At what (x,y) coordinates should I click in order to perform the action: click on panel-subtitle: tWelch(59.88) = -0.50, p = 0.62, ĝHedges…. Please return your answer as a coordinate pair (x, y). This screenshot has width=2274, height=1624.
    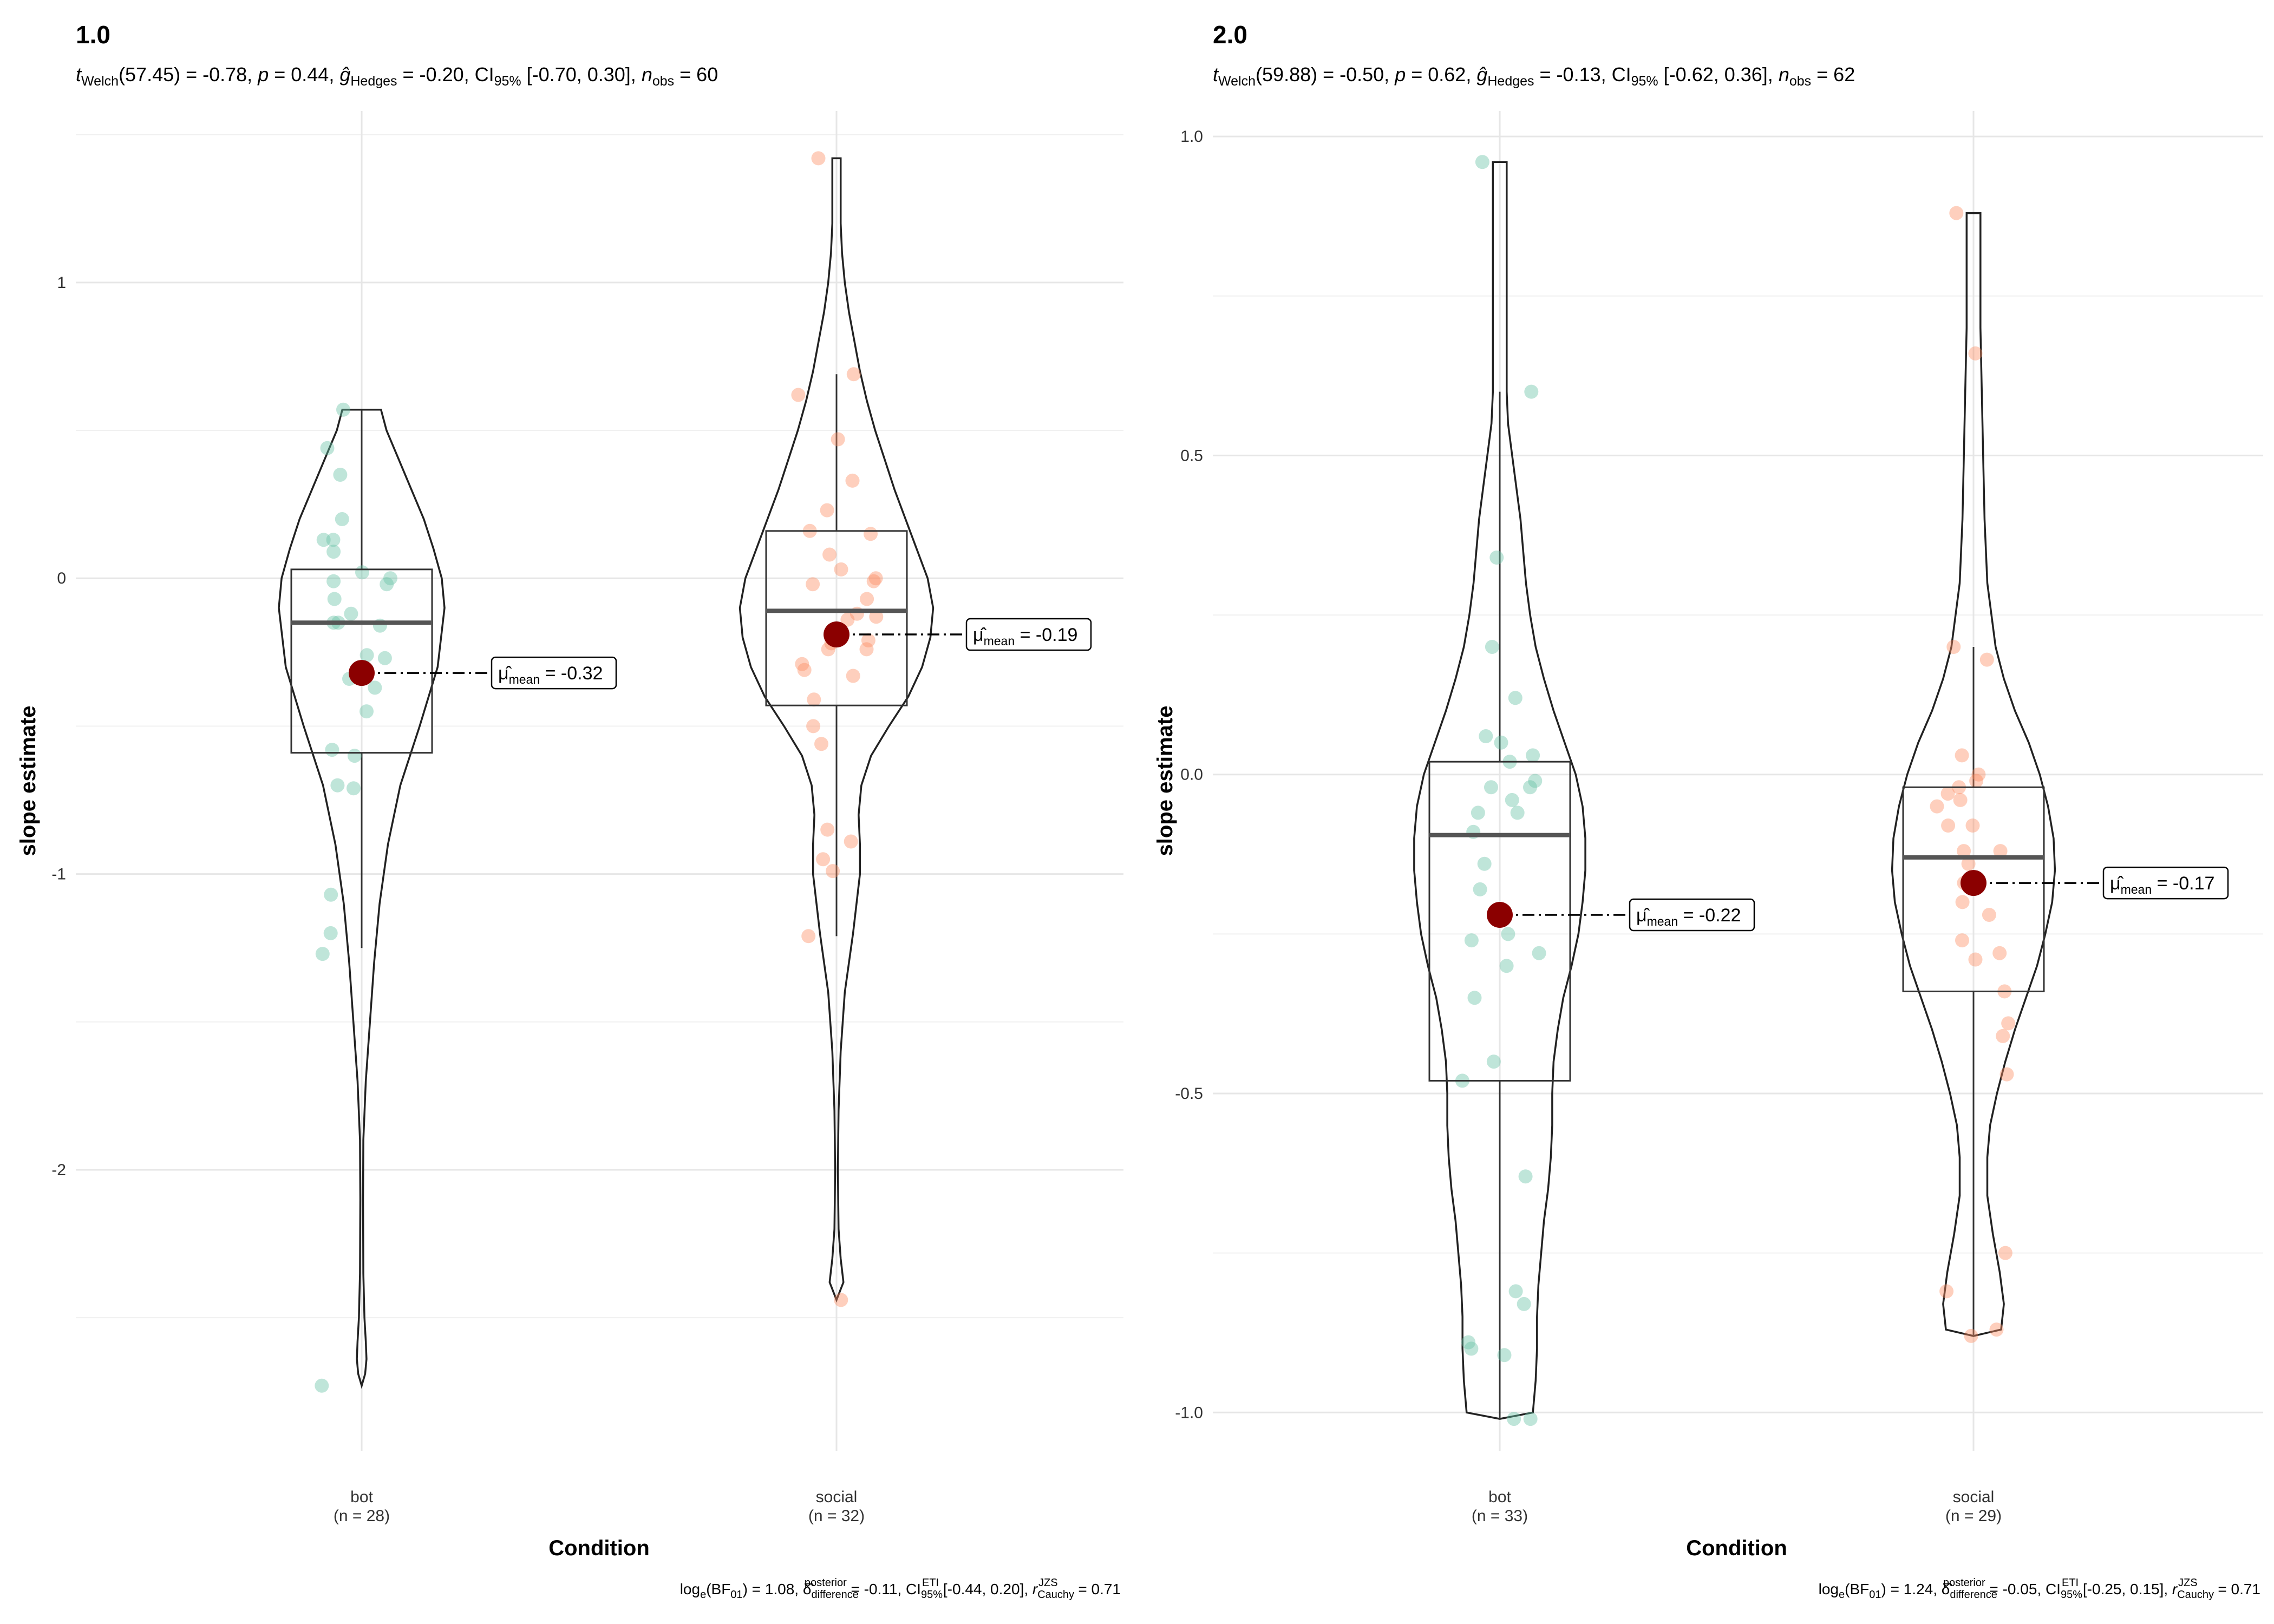
    Looking at the image, I should click on (1534, 76).